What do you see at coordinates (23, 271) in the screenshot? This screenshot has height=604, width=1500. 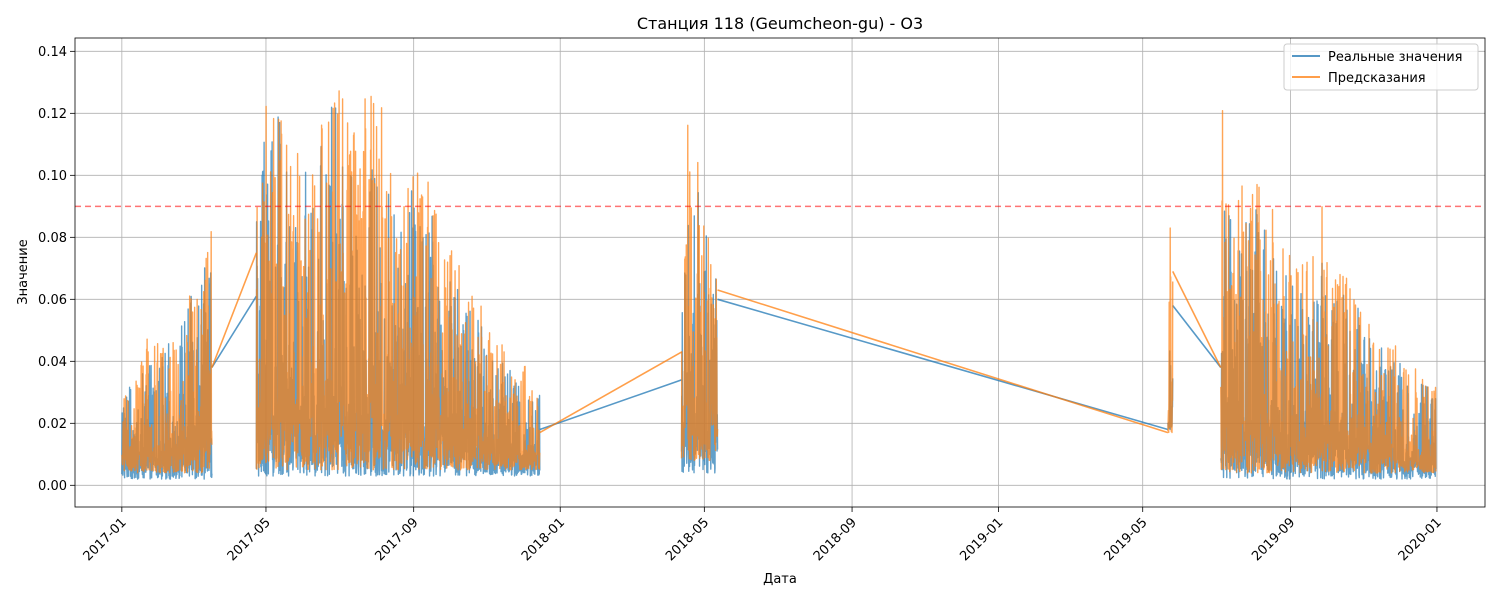 I see `y-axis-title: Значение` at bounding box center [23, 271].